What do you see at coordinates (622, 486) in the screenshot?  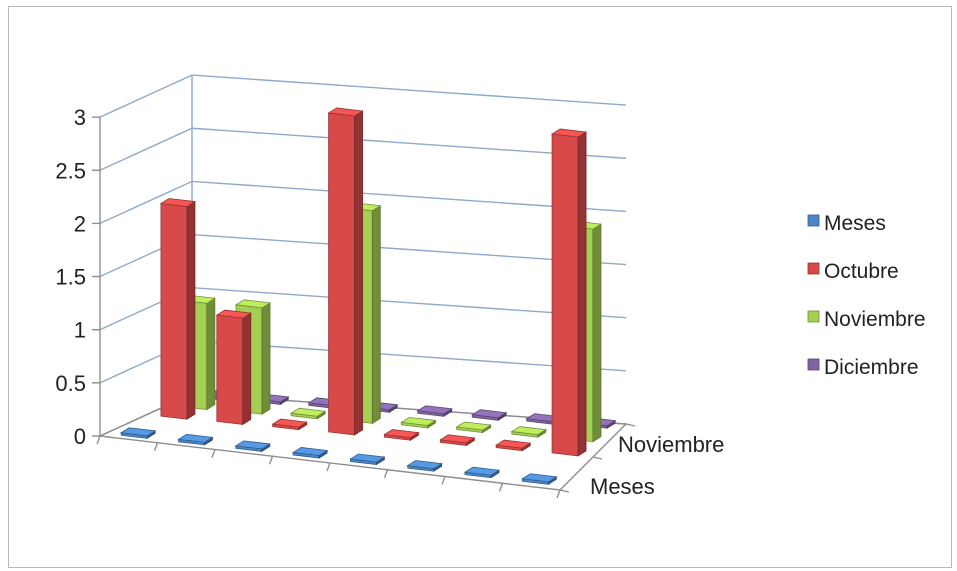 I see `depth-label-meses: Meses` at bounding box center [622, 486].